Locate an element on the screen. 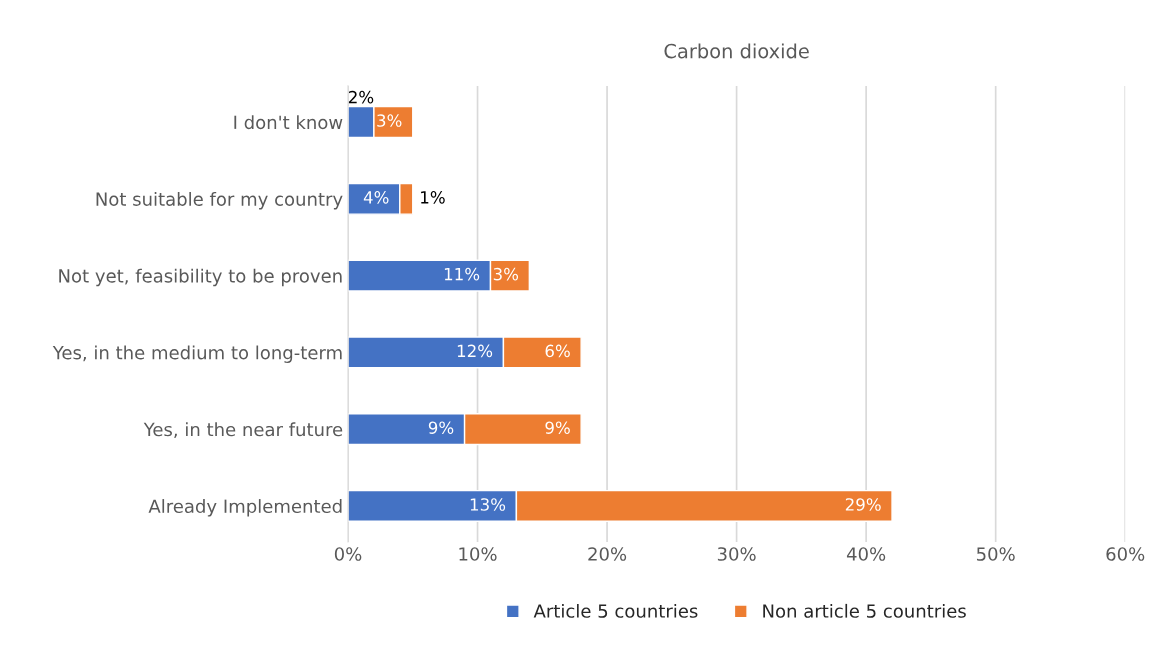  x-tick-label: 10% is located at coordinates (478, 554).